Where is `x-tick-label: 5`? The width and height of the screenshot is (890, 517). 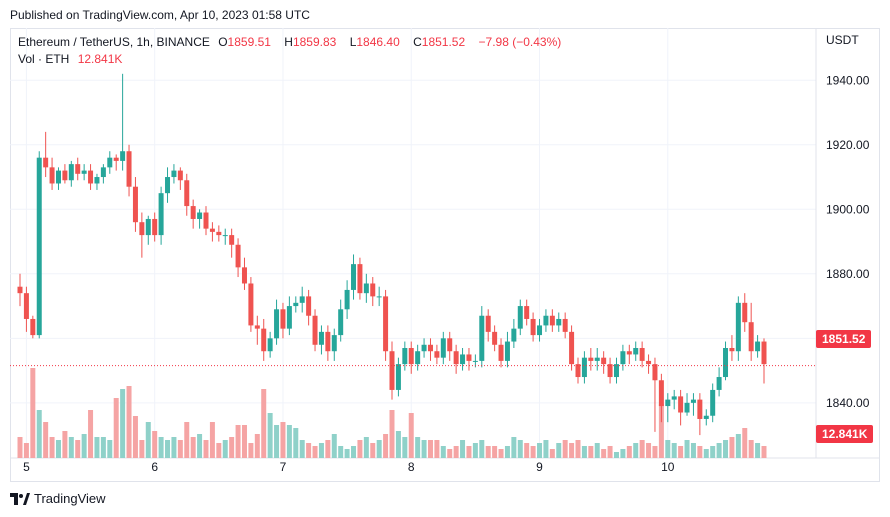 x-tick-label: 5 is located at coordinates (26, 467).